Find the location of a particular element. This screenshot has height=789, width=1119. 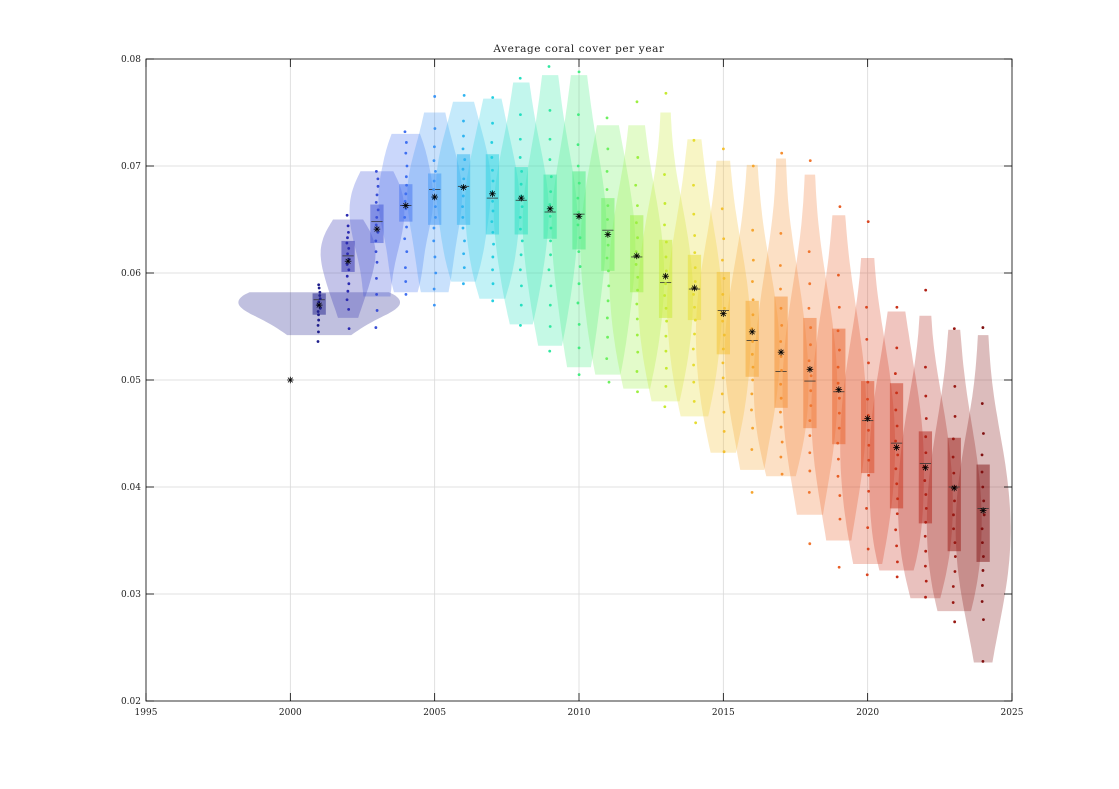

data-point-2007 is located at coordinates (492, 157).